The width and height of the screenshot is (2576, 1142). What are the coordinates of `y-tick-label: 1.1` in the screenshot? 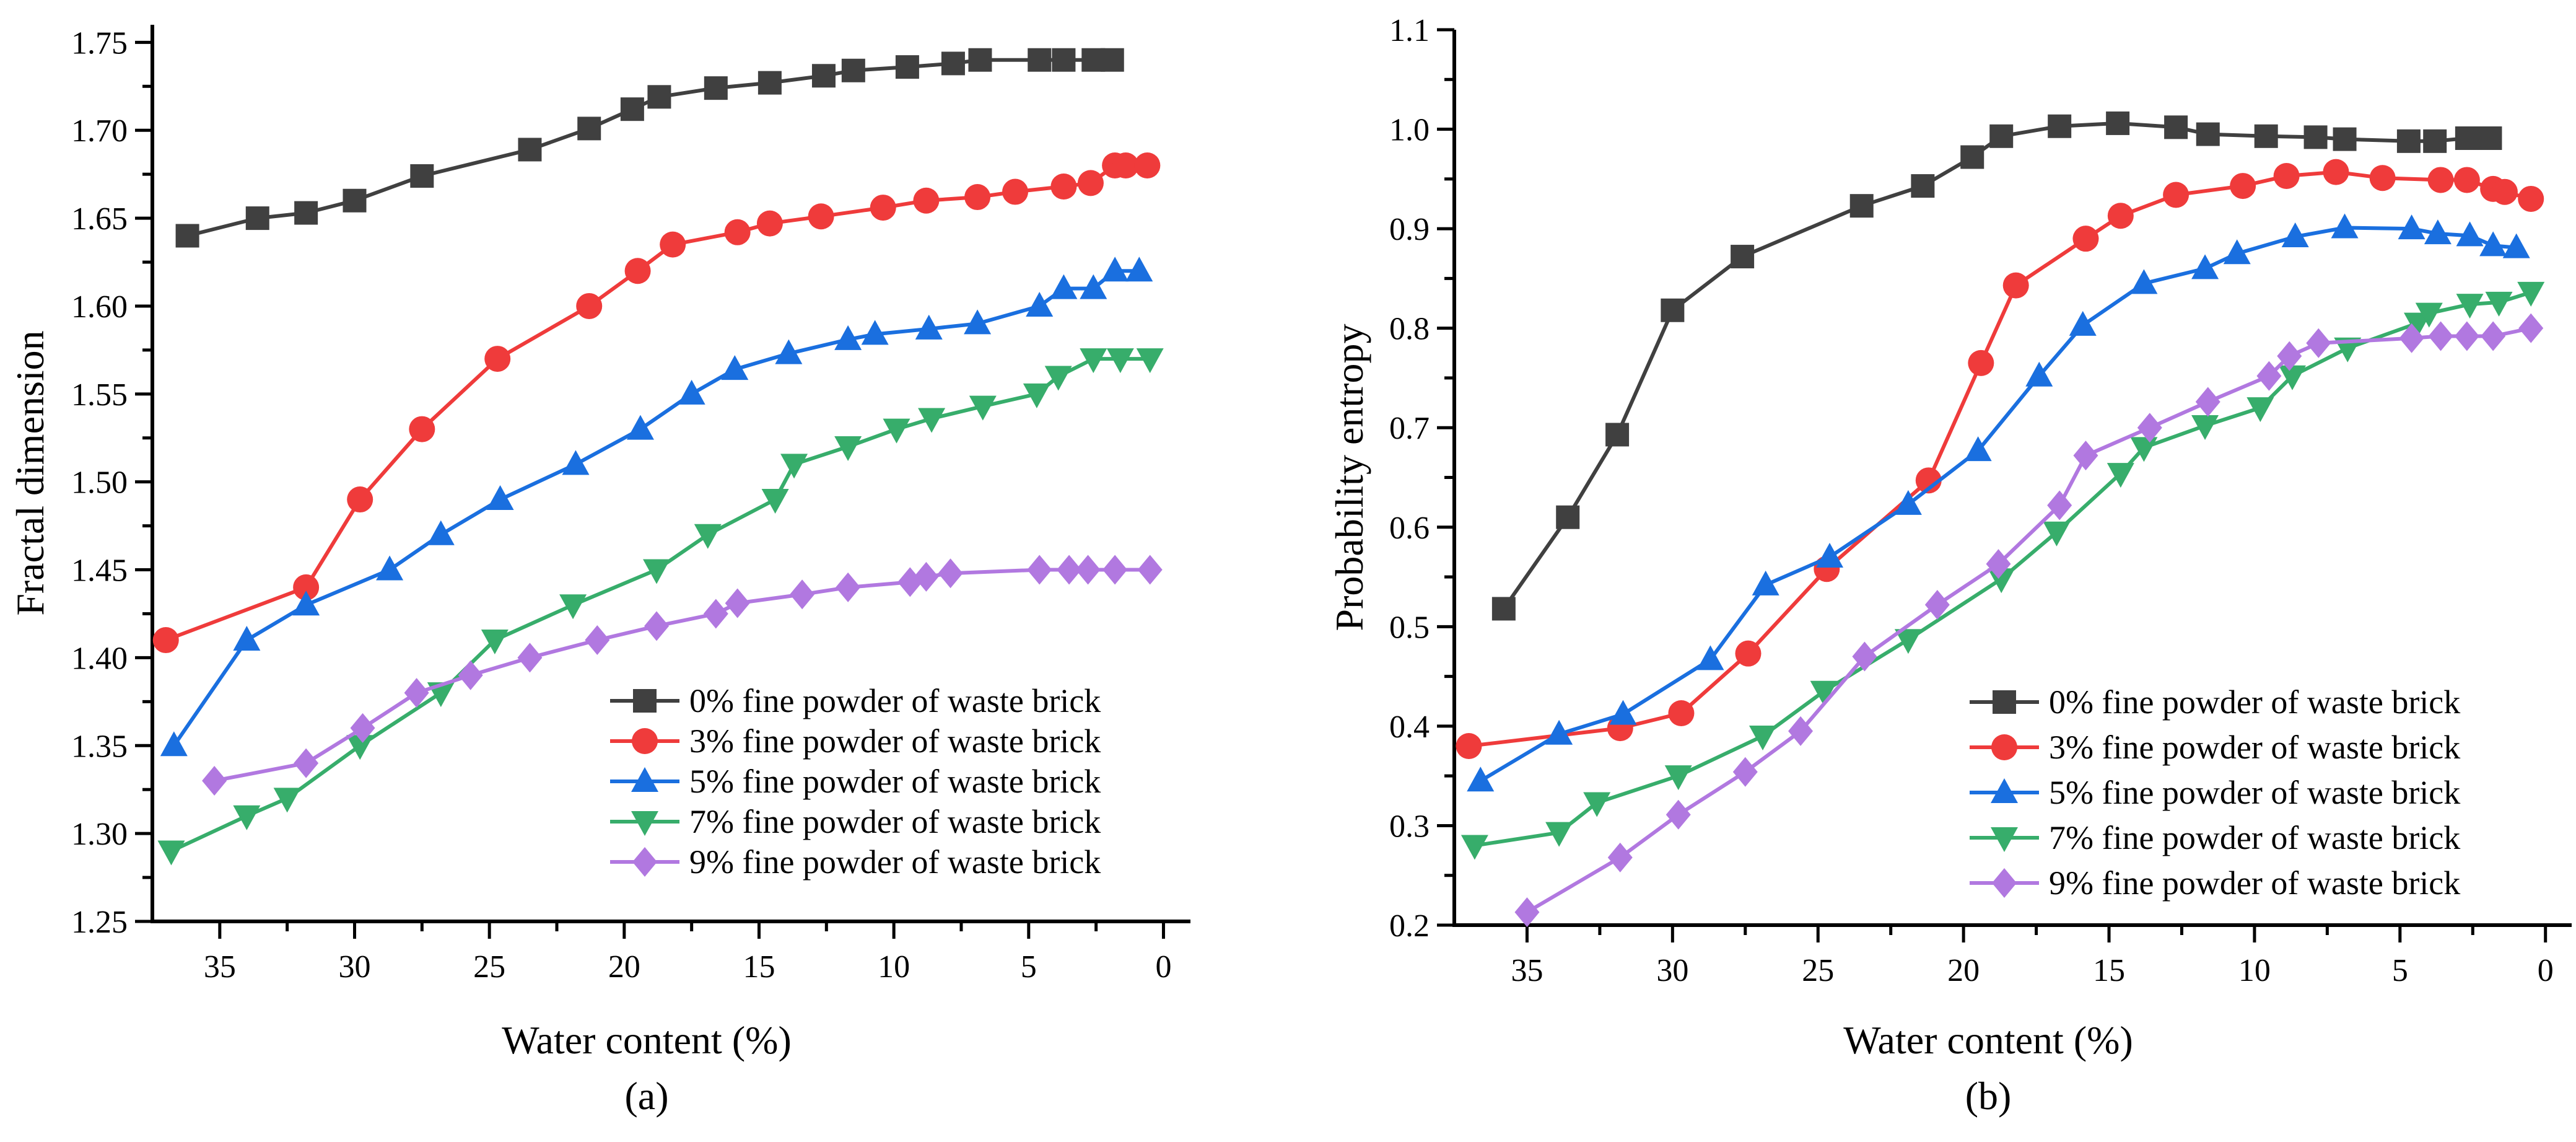 It's located at (1409, 31).